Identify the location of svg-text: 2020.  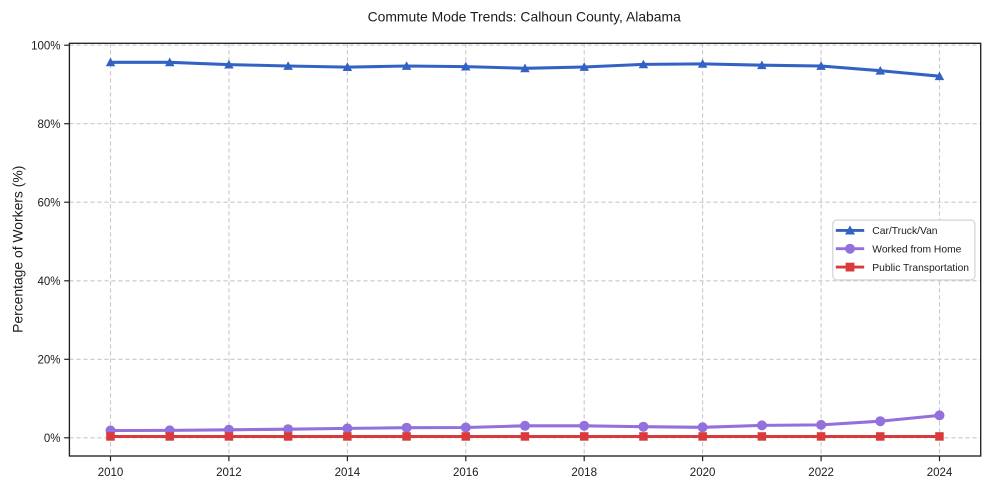
(703, 473).